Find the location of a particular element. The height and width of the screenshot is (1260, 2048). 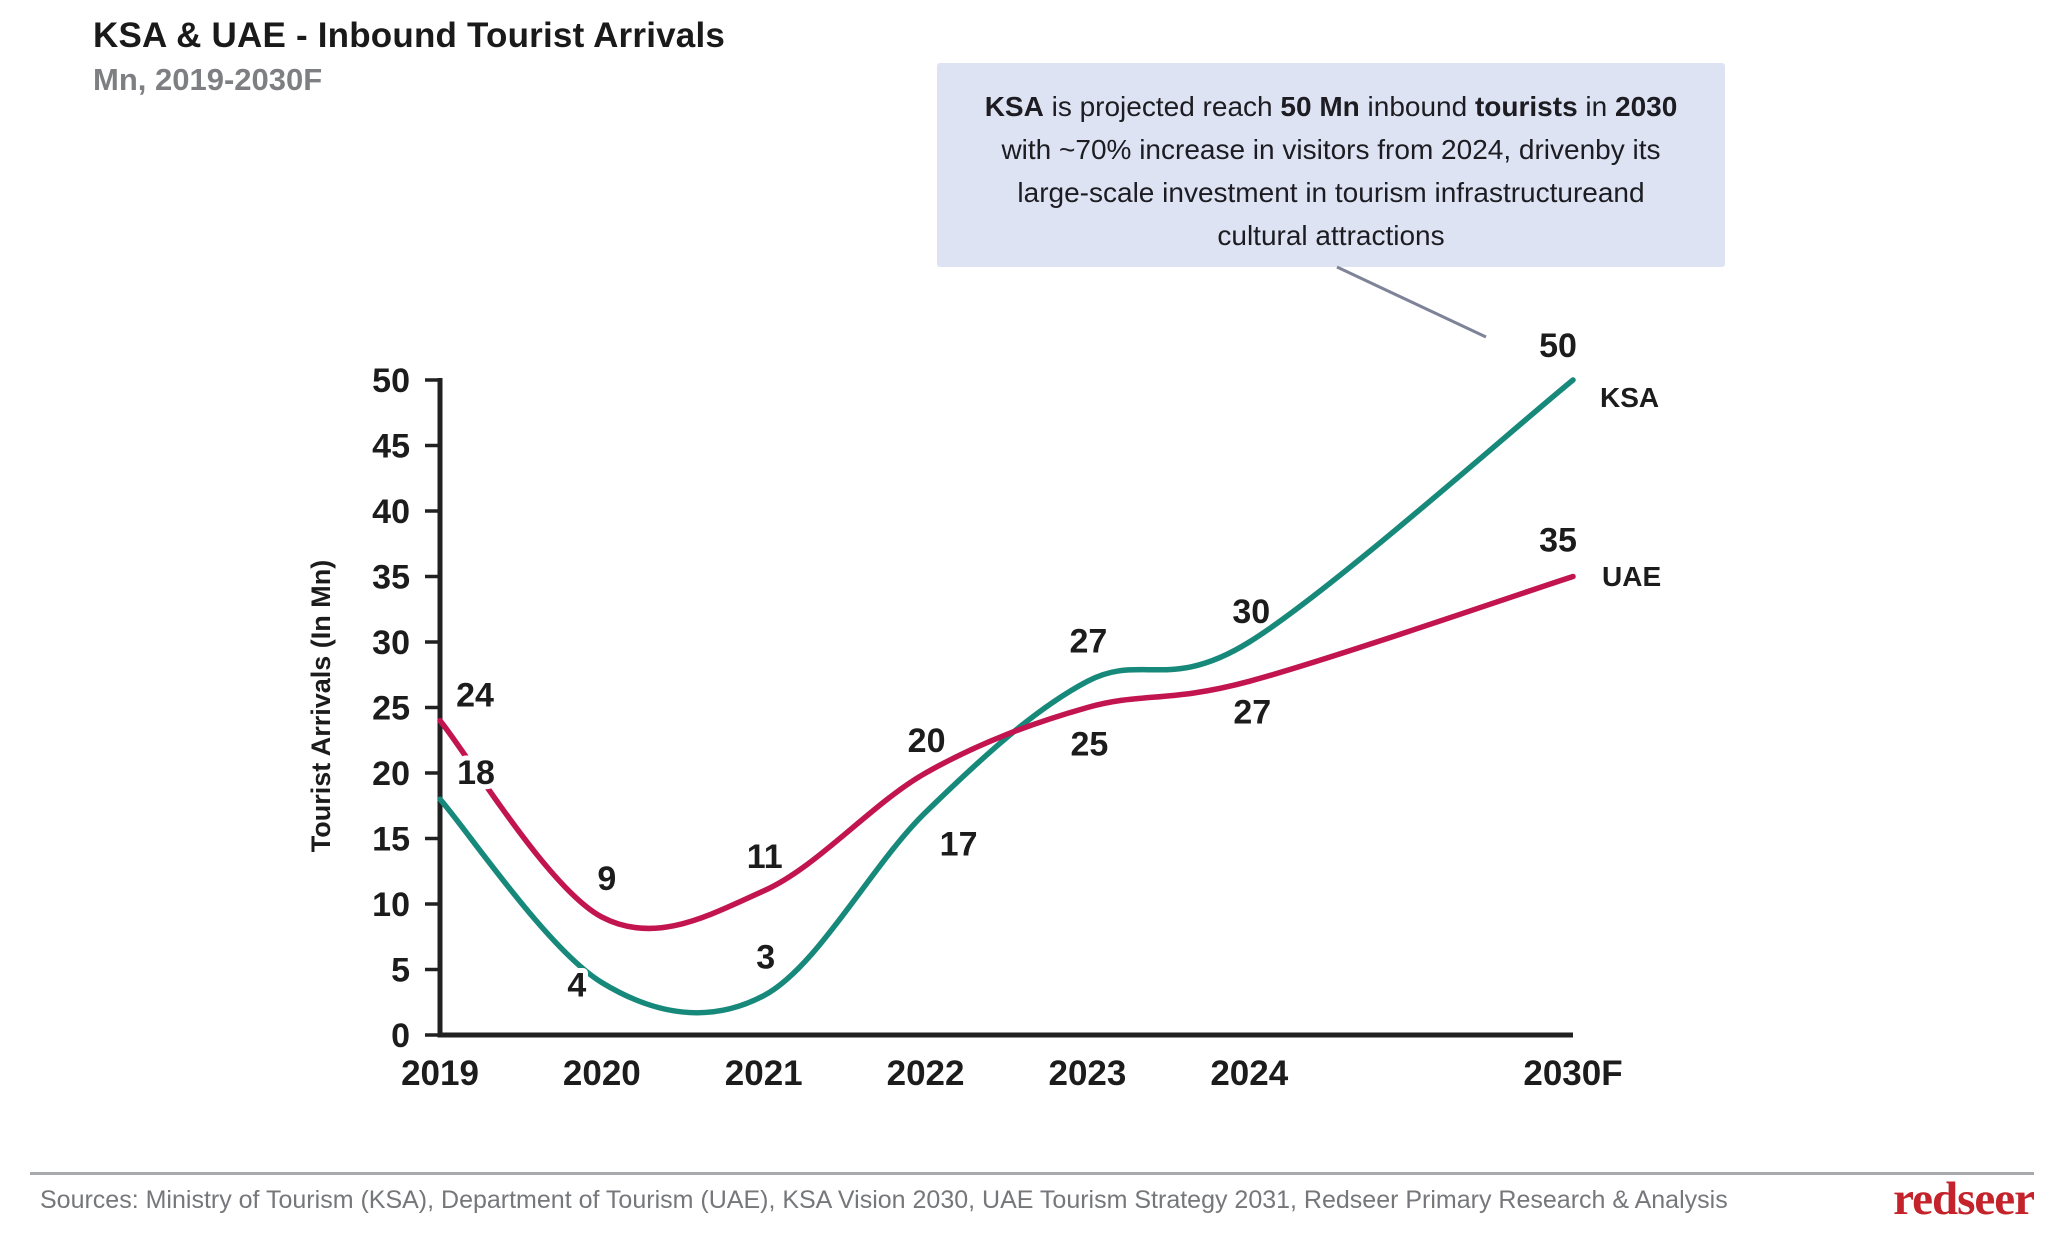

annotation-text-segment: tourists is located at coordinates (1526, 106).